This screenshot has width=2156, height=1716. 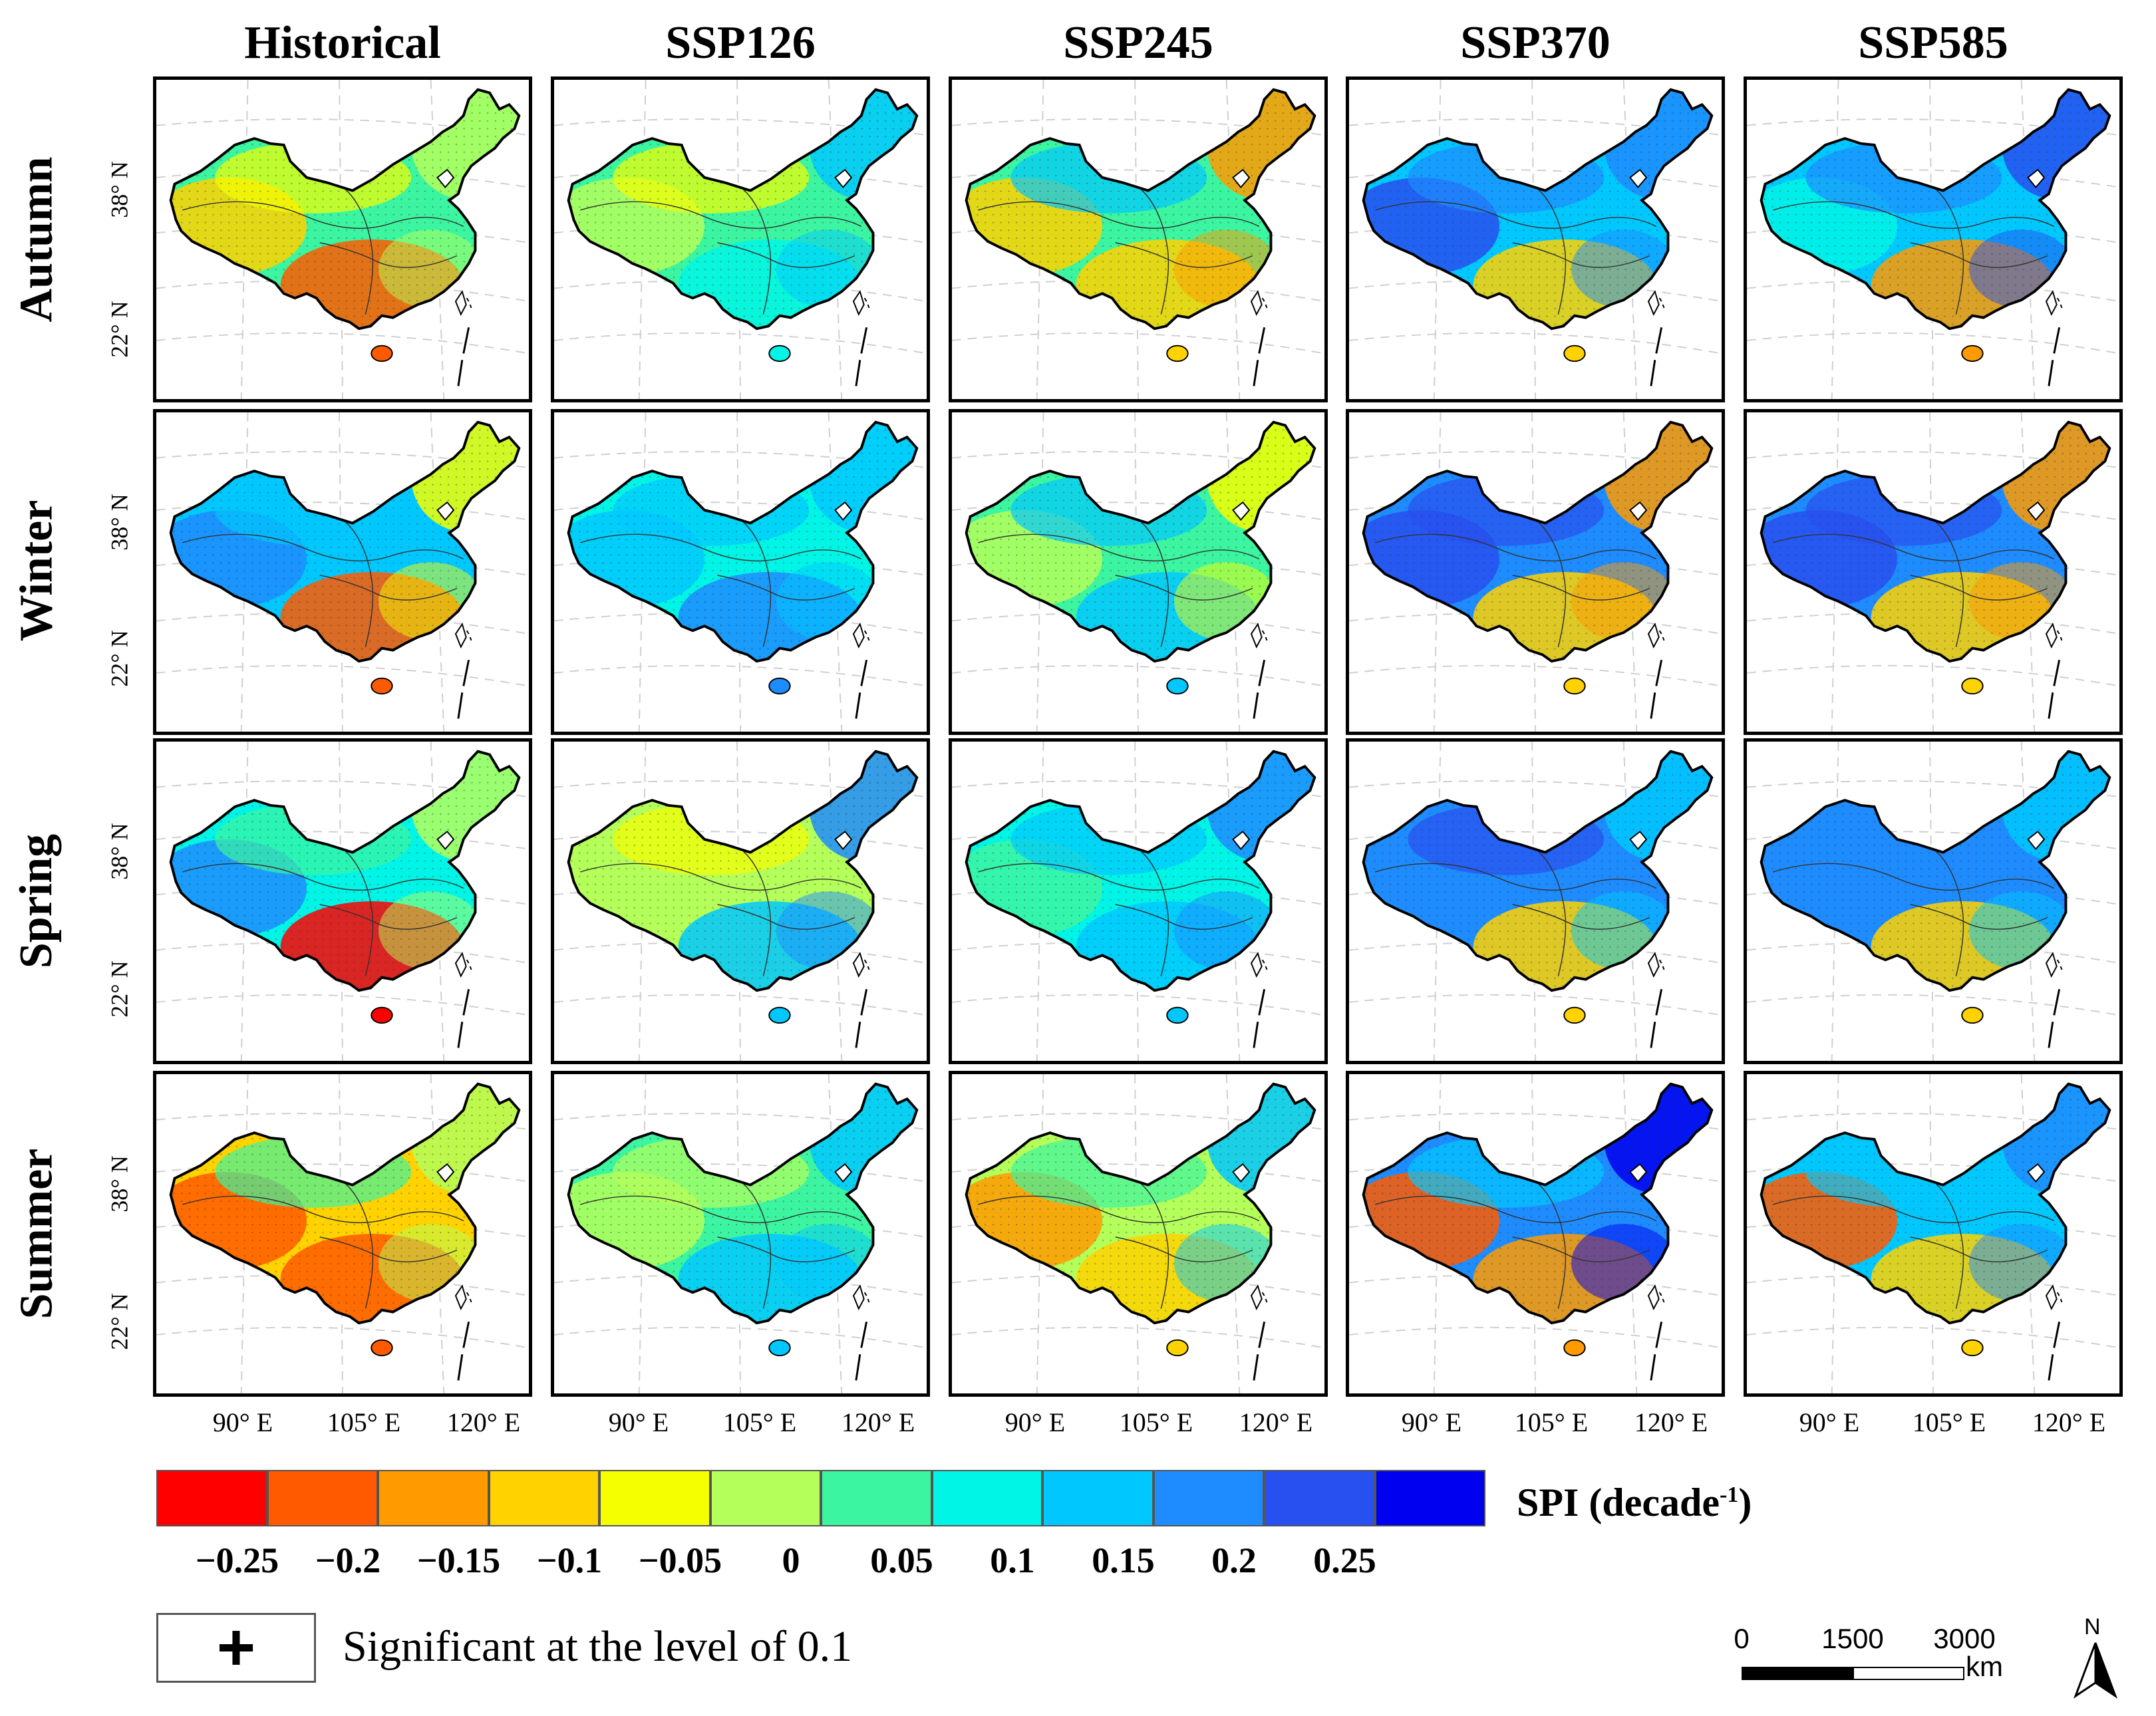 I want to click on map-panel-ssp585-autumn, so click(x=1934, y=239).